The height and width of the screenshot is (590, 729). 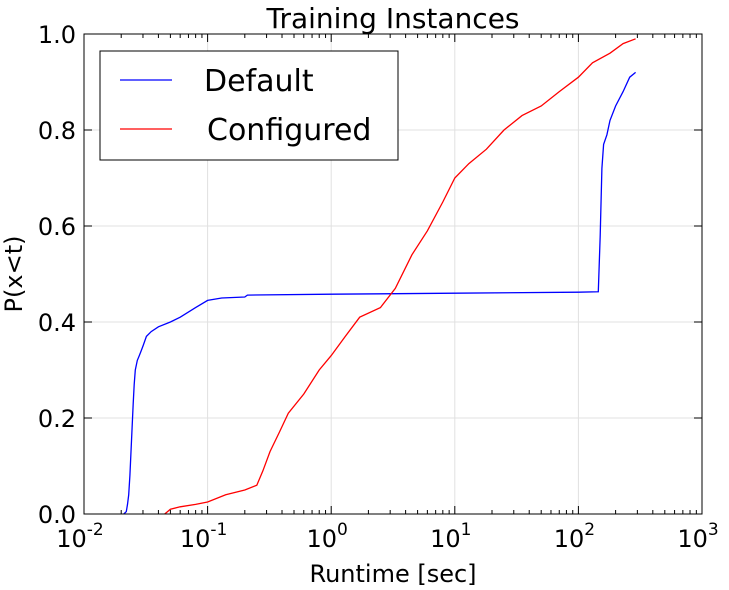 I want to click on chart-title: Training Instances, so click(x=392, y=18).